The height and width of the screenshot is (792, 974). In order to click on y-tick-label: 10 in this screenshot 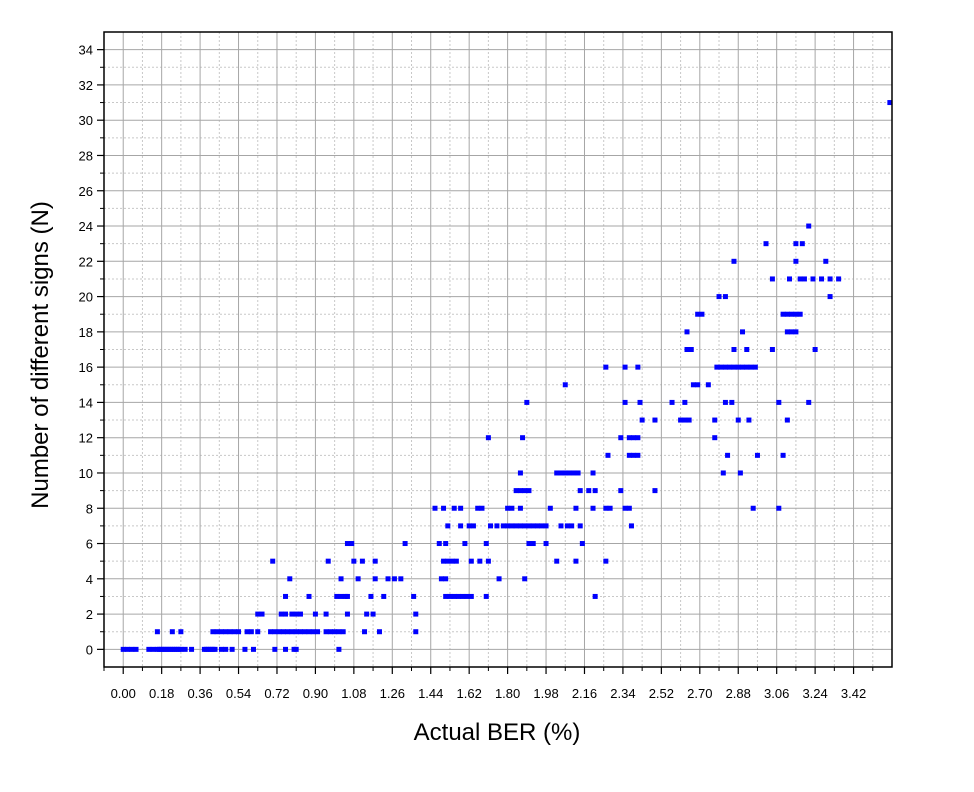, I will do `click(86, 473)`.